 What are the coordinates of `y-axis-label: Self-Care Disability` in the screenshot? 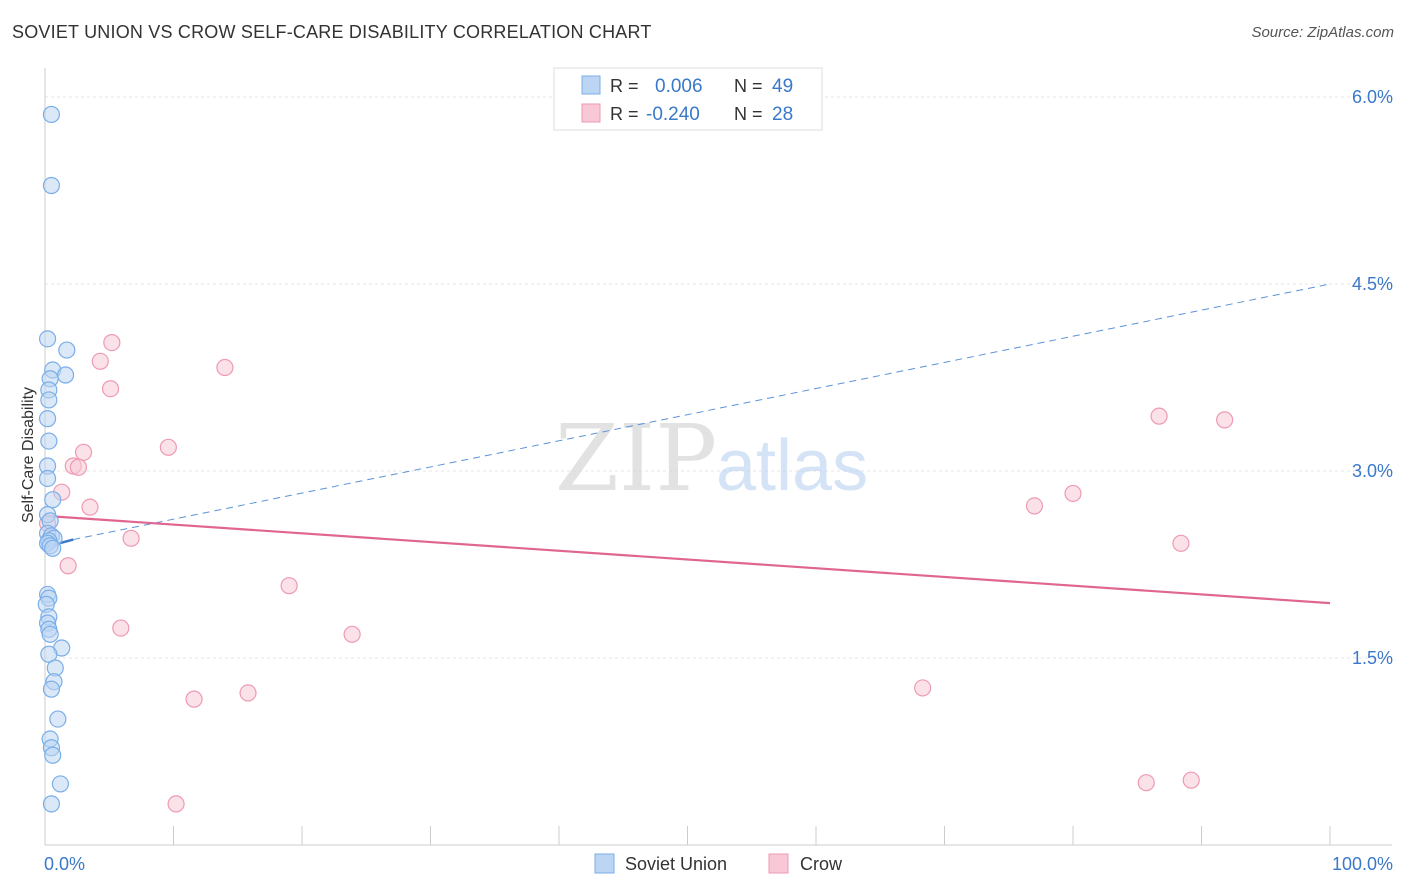 It's located at (28, 455).